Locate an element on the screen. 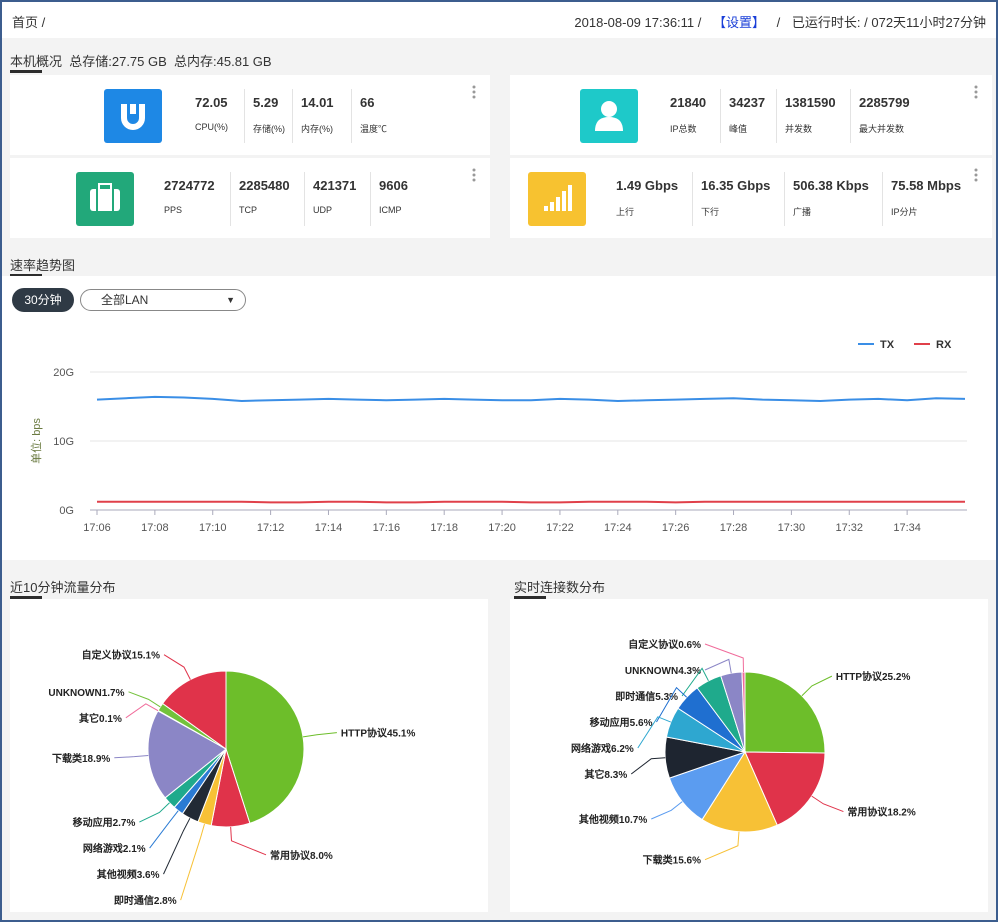  slice-label: 网络游戏2.1% is located at coordinates (114, 848).